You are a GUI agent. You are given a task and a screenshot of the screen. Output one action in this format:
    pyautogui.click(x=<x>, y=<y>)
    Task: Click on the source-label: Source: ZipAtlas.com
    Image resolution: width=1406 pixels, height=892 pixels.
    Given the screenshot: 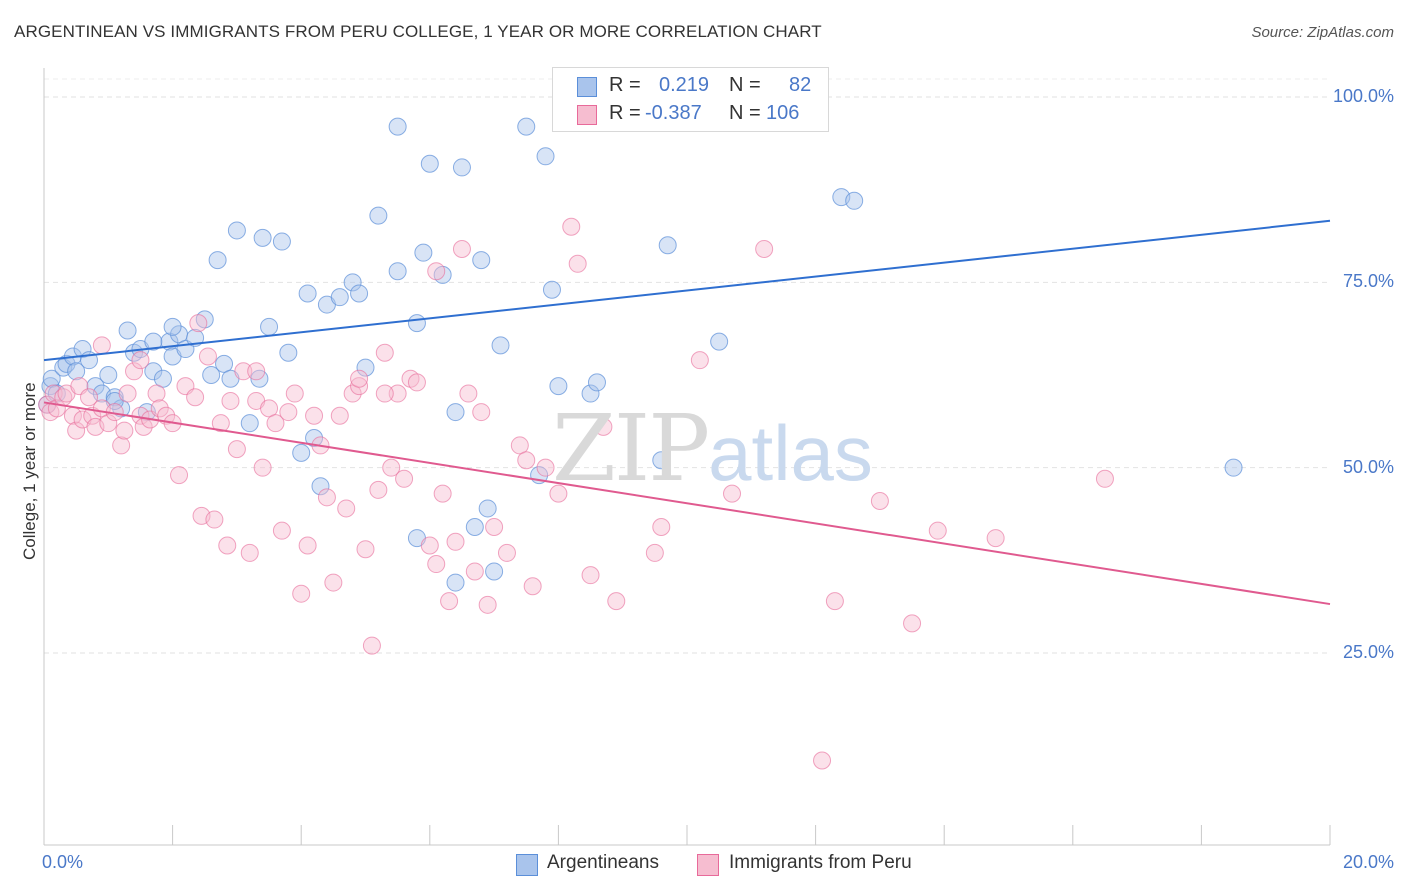 What is the action you would take?
    pyautogui.click(x=1322, y=32)
    